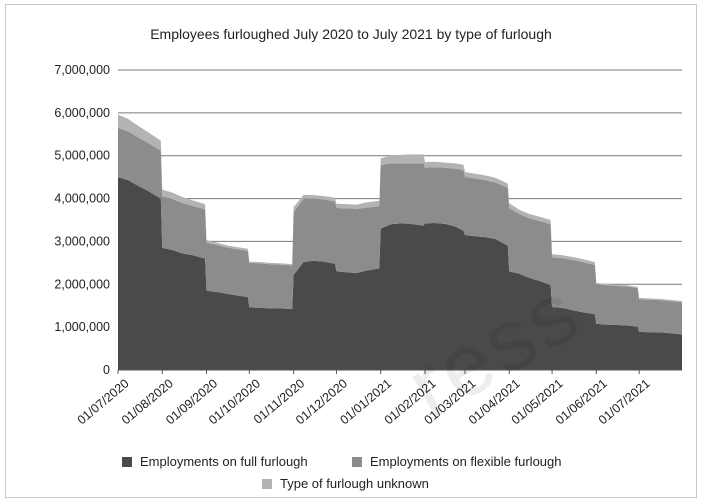  Describe the element at coordinates (82, 70) in the screenshot. I see `y-tick-label: 7,000,000` at that location.